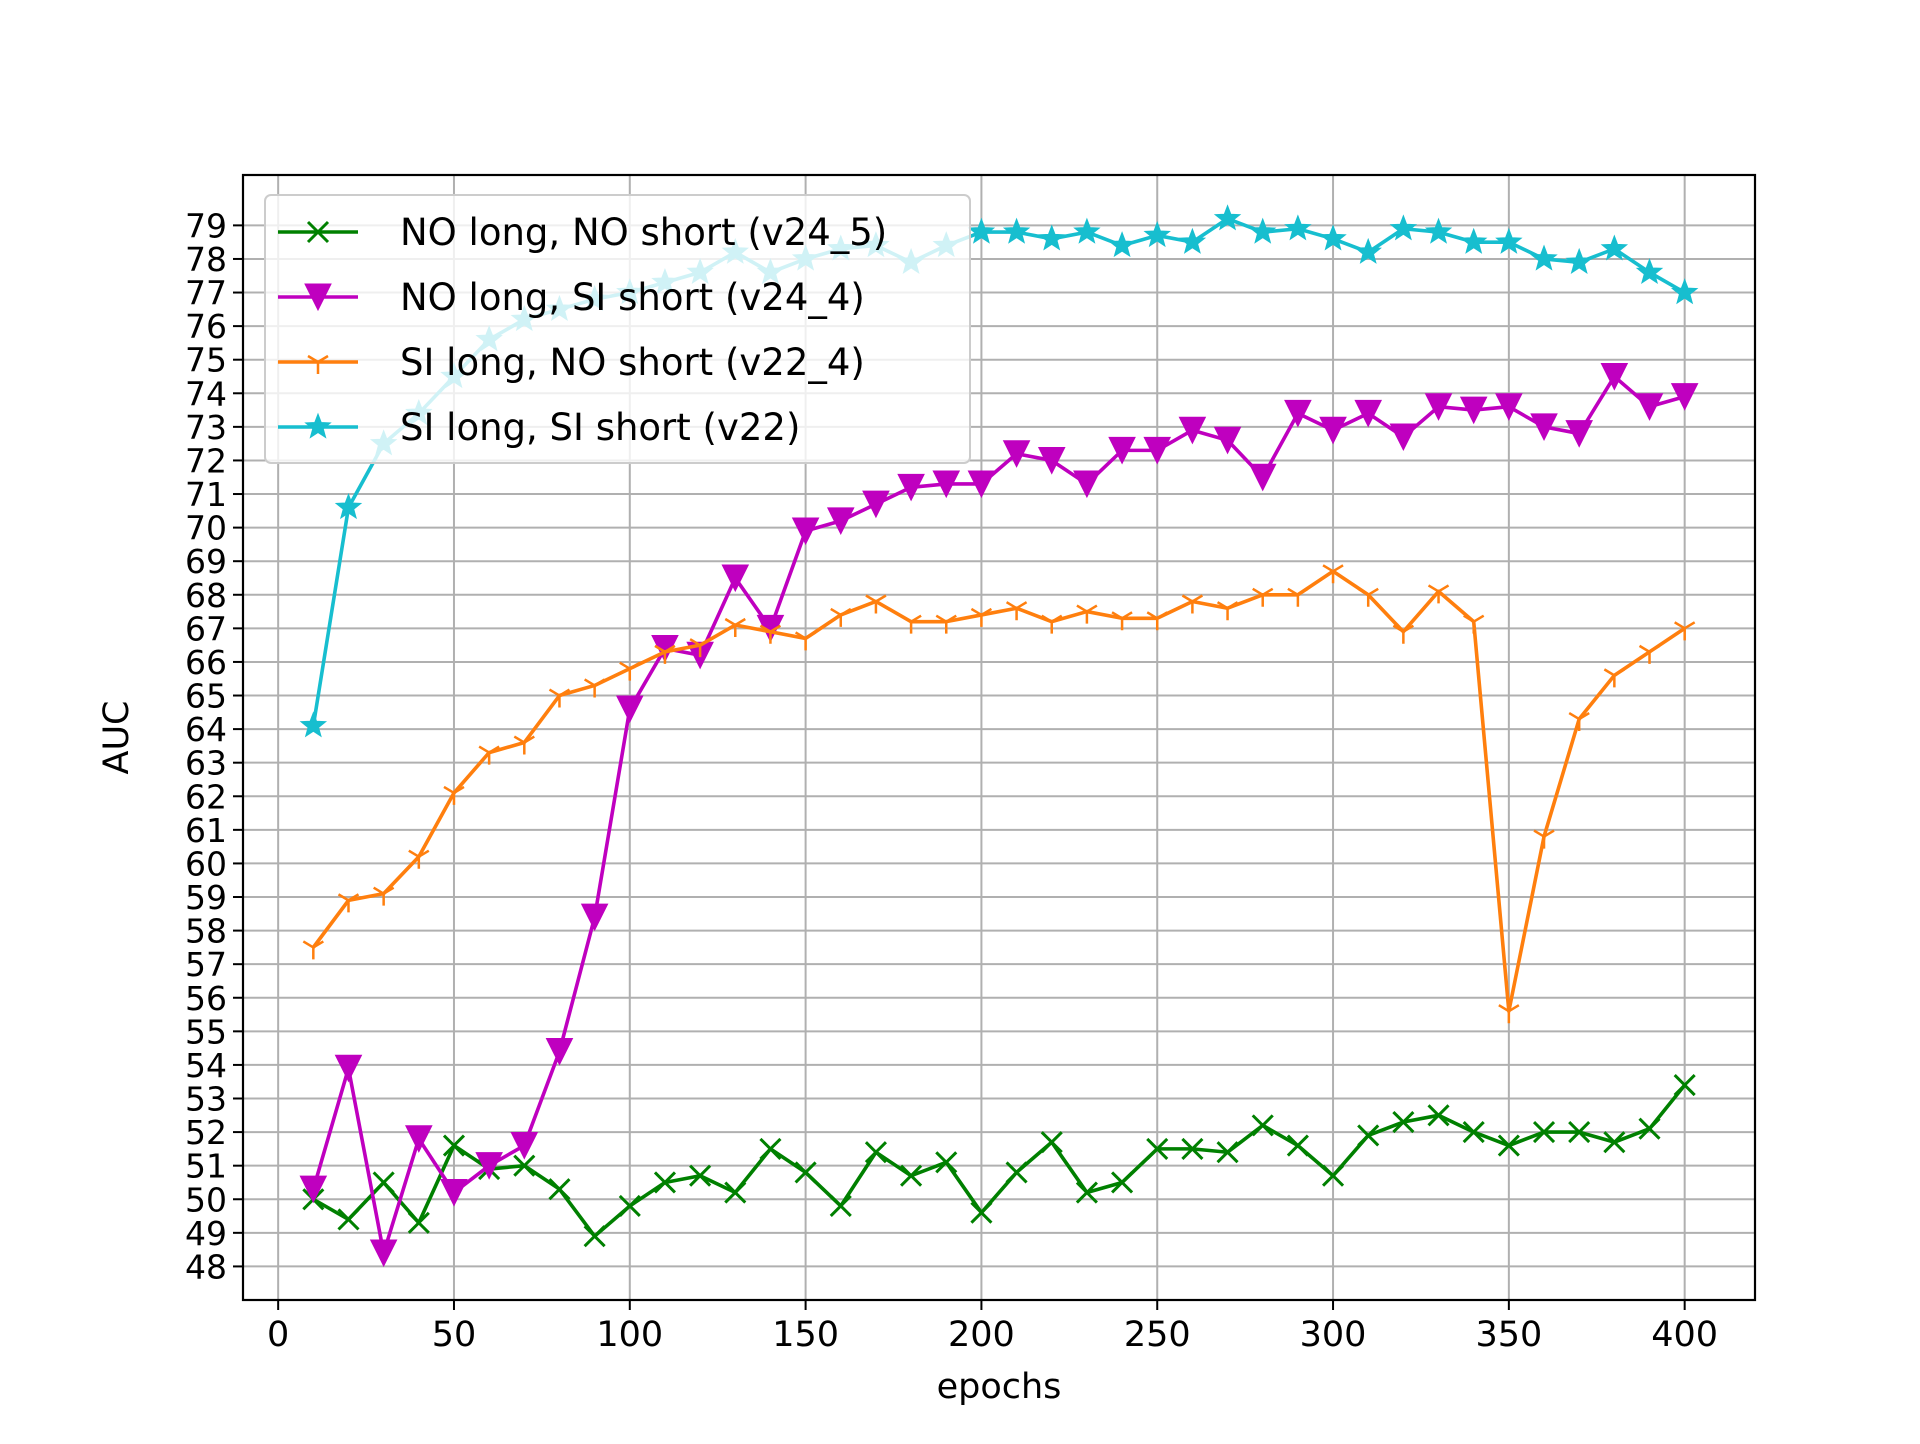 Image resolution: width=1920 pixels, height=1444 pixels. Describe the element at coordinates (999, 1387) in the screenshot. I see `x-axis-label: epochs` at that location.